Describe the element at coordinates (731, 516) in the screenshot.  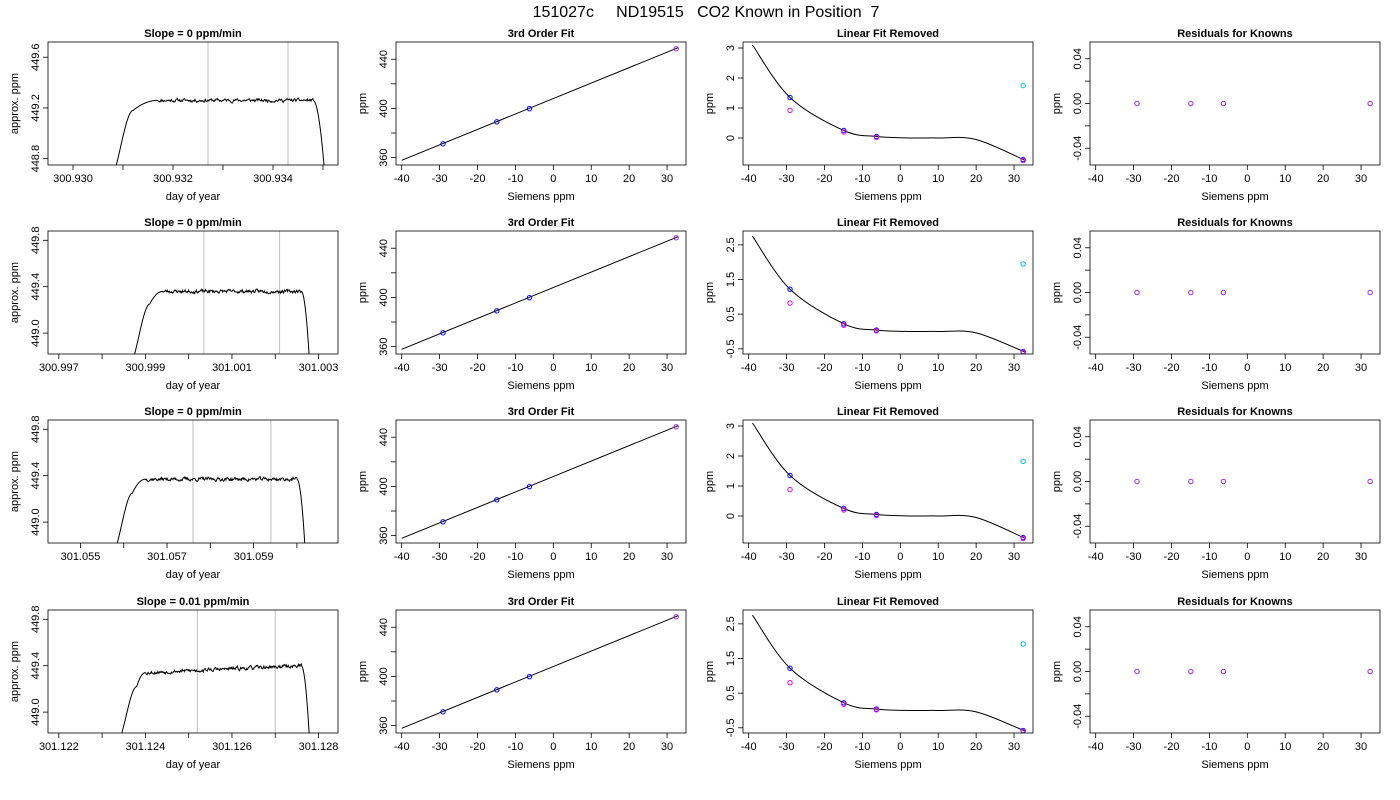
I see `y-tick-label: 0` at that location.